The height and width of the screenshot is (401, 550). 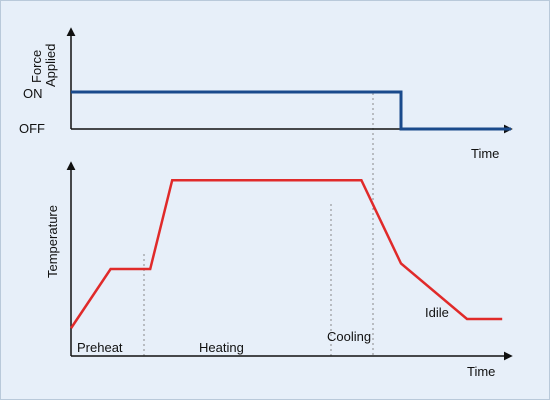 What do you see at coordinates (485, 153) in the screenshot?
I see `top-xlabel: Time` at bounding box center [485, 153].